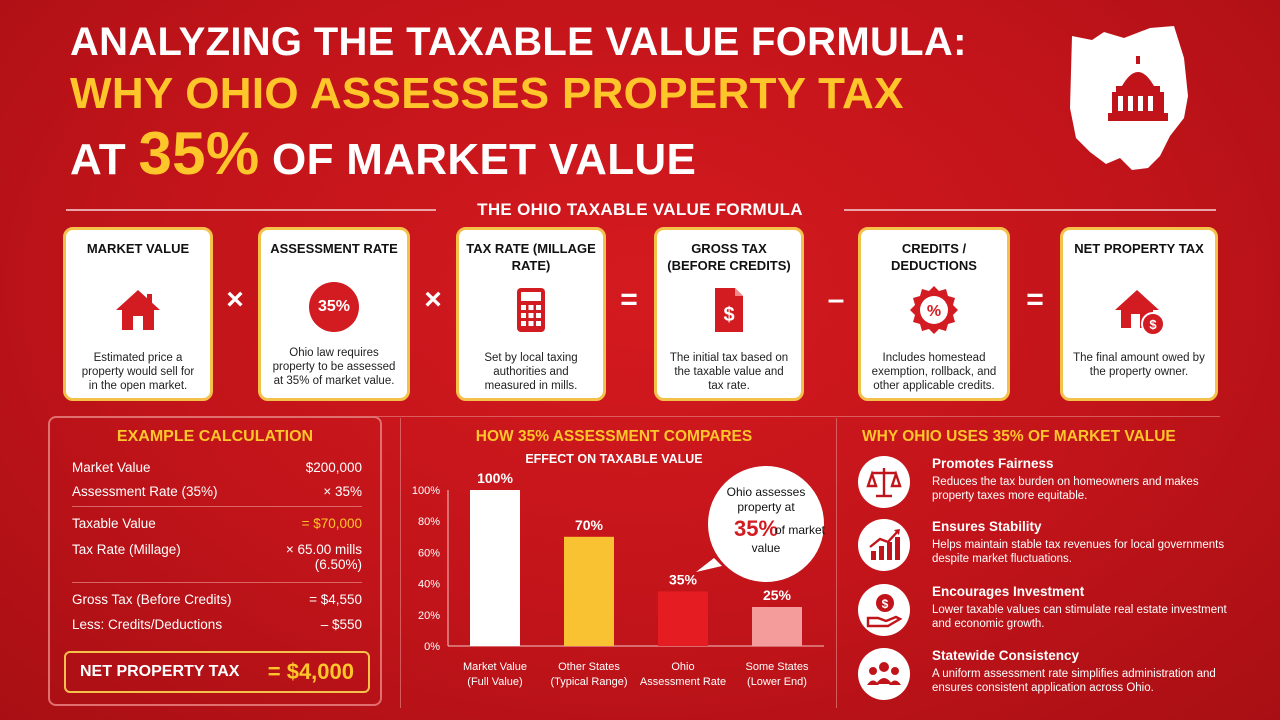 Image resolution: width=1280 pixels, height=720 pixels. What do you see at coordinates (335, 599) in the screenshot?
I see `calc-value: = $4,550` at bounding box center [335, 599].